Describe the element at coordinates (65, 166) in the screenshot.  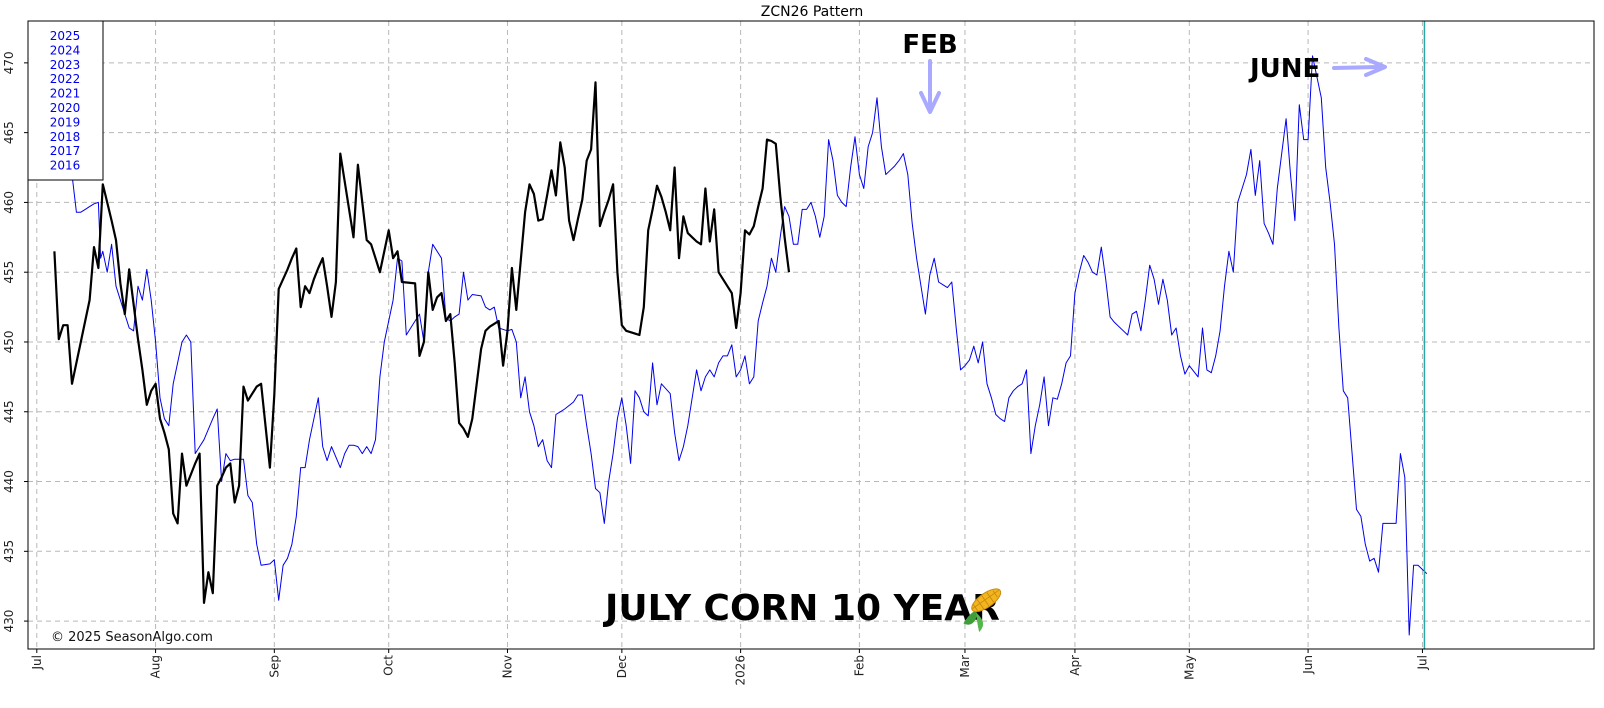
I see `legend-entry: 2016` at that location.